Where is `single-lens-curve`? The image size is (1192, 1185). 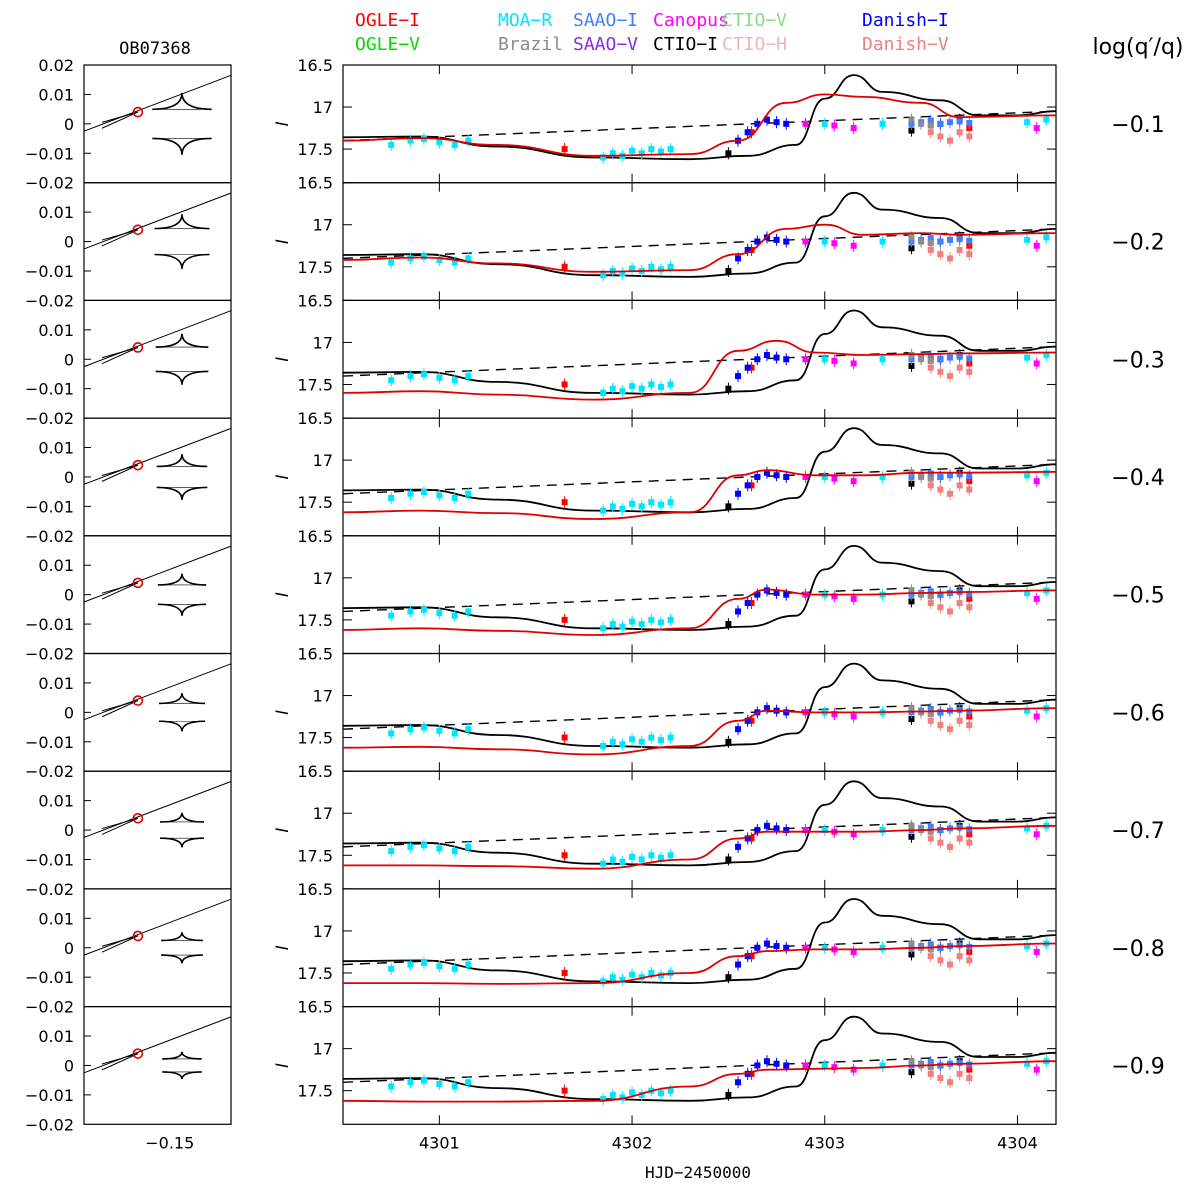
single-lens-curve is located at coordinates (699, 470).